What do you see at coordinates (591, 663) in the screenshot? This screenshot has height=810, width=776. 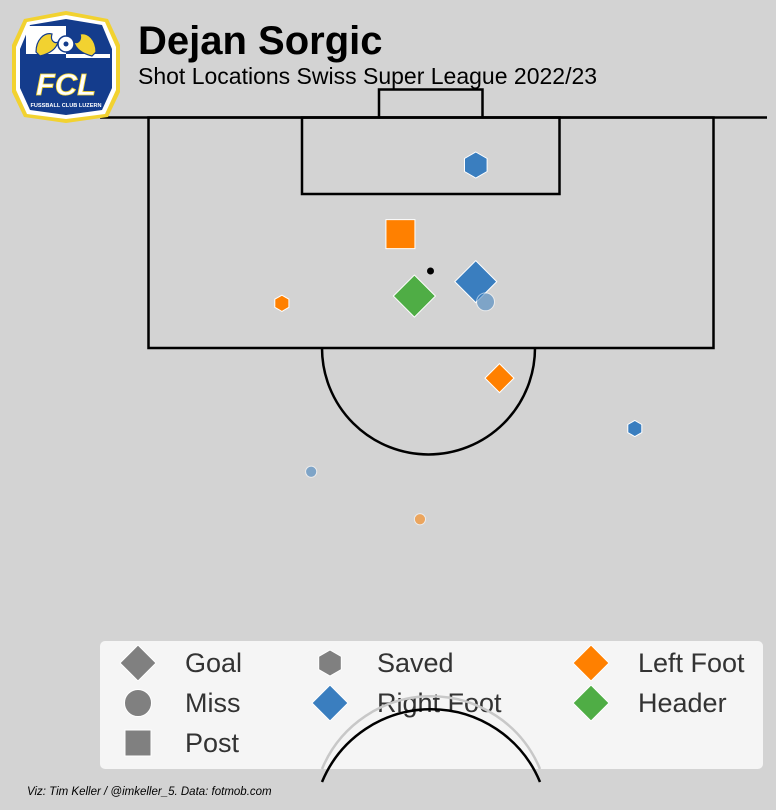 I see `legend-marker-left-foot` at bounding box center [591, 663].